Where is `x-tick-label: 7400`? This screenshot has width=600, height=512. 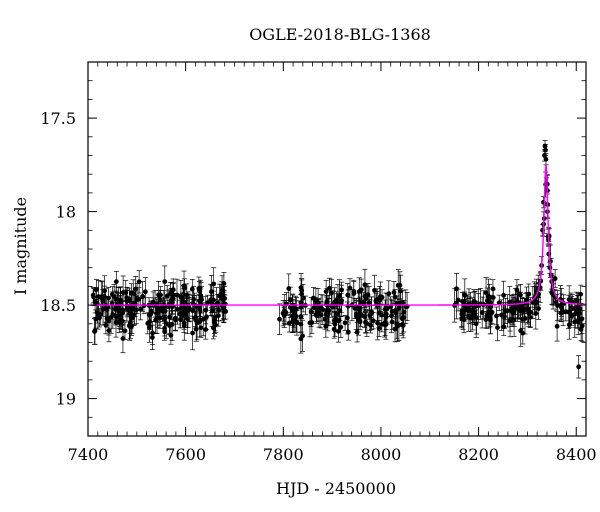 x-tick-label: 7400 is located at coordinates (88, 454).